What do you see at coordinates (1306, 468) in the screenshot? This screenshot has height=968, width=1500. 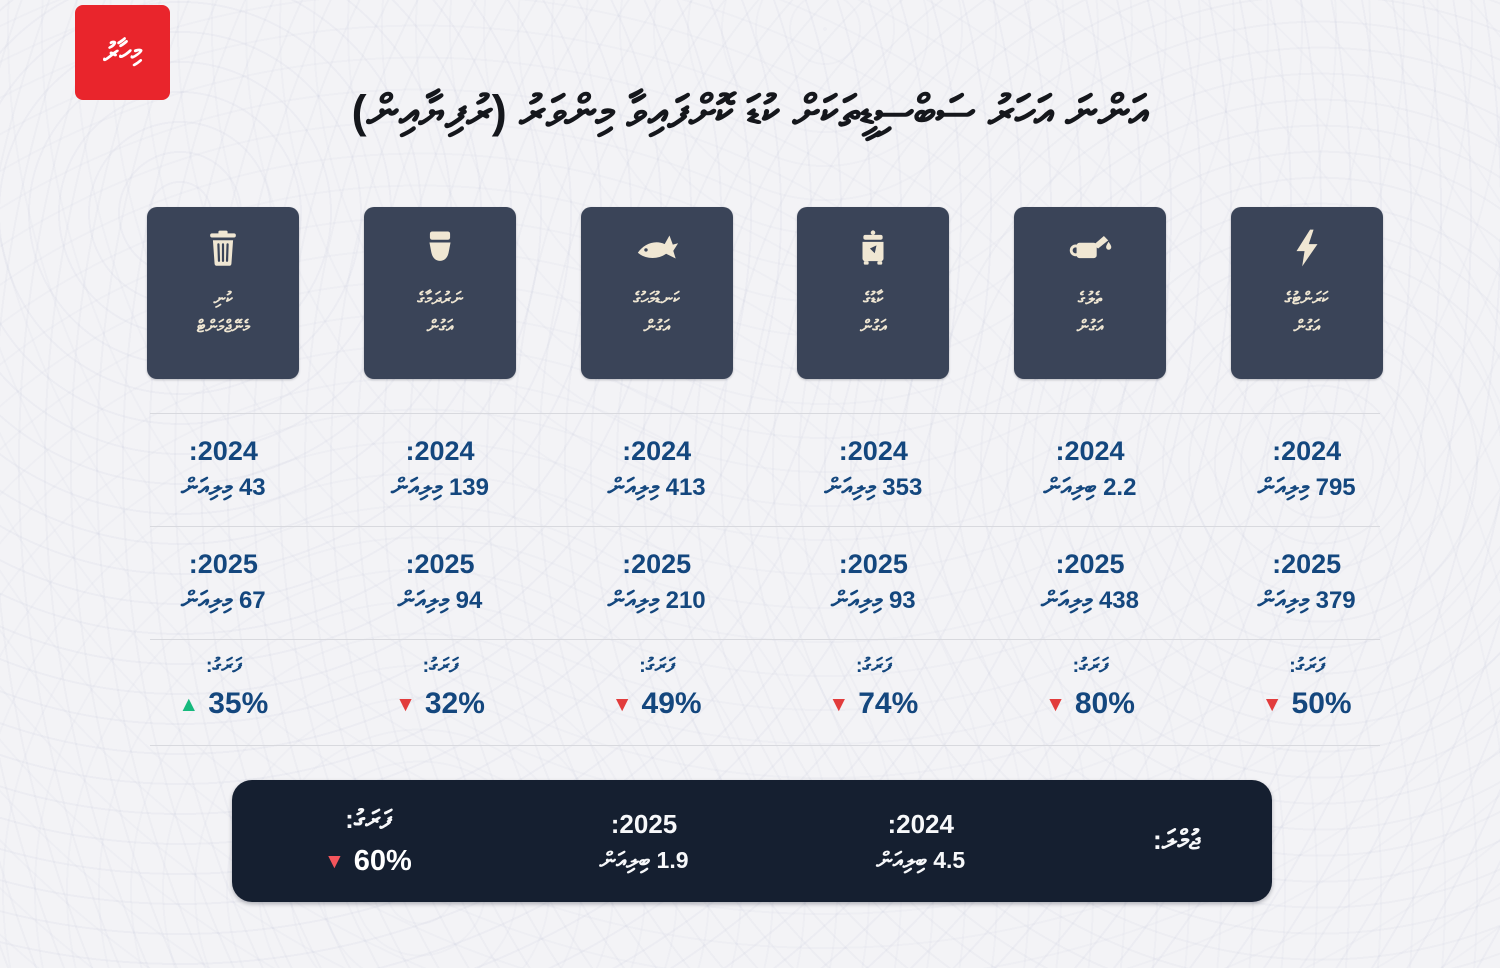 I see `value-2024-electricity: 2024: 795 މިލިއަން` at bounding box center [1306, 468].